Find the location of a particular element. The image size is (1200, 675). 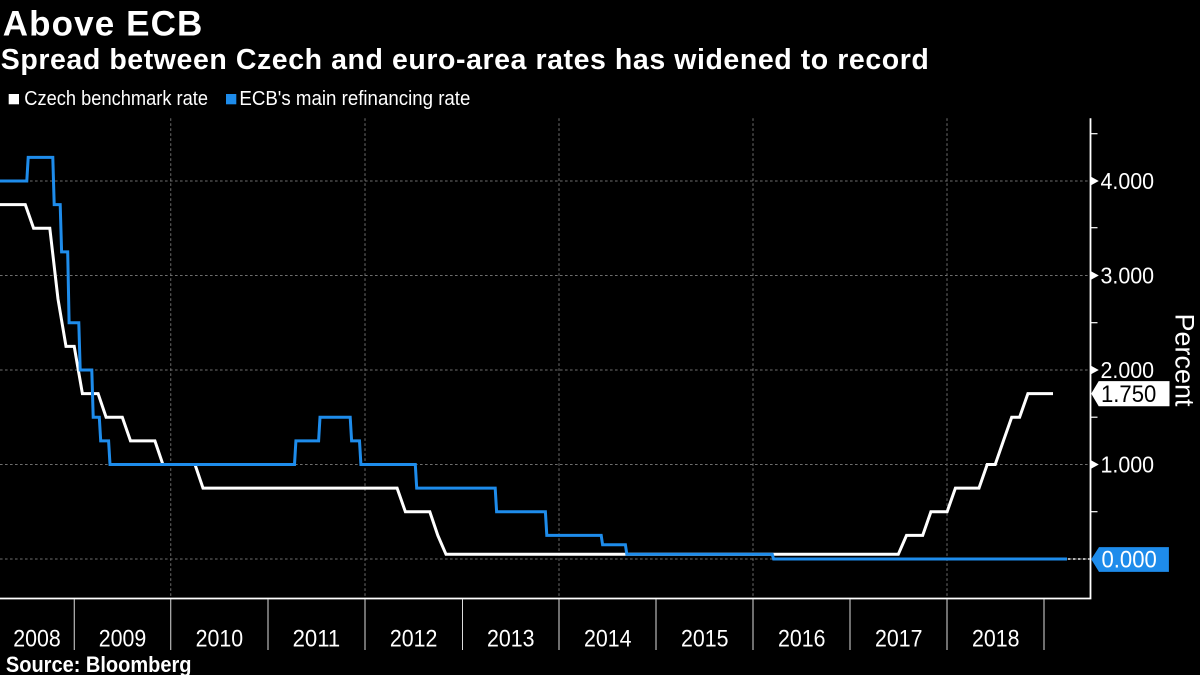

svg-text: 2012 is located at coordinates (414, 638).